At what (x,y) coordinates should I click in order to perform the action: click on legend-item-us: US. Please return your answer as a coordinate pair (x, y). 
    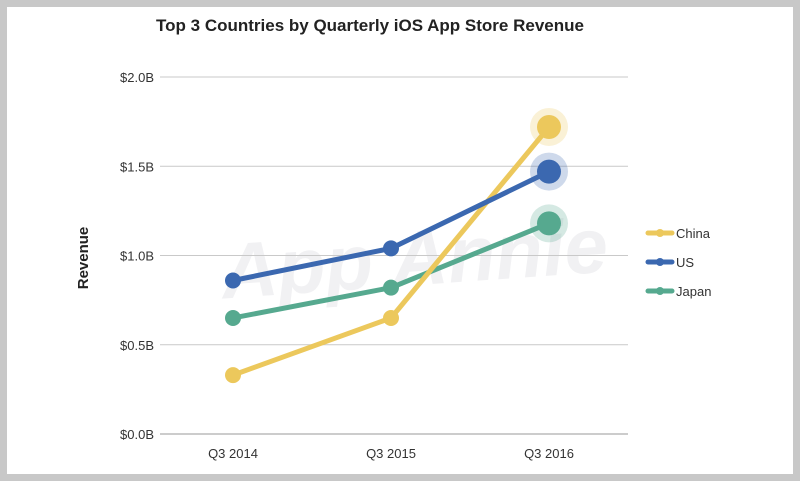
    Looking at the image, I should click on (669, 262).